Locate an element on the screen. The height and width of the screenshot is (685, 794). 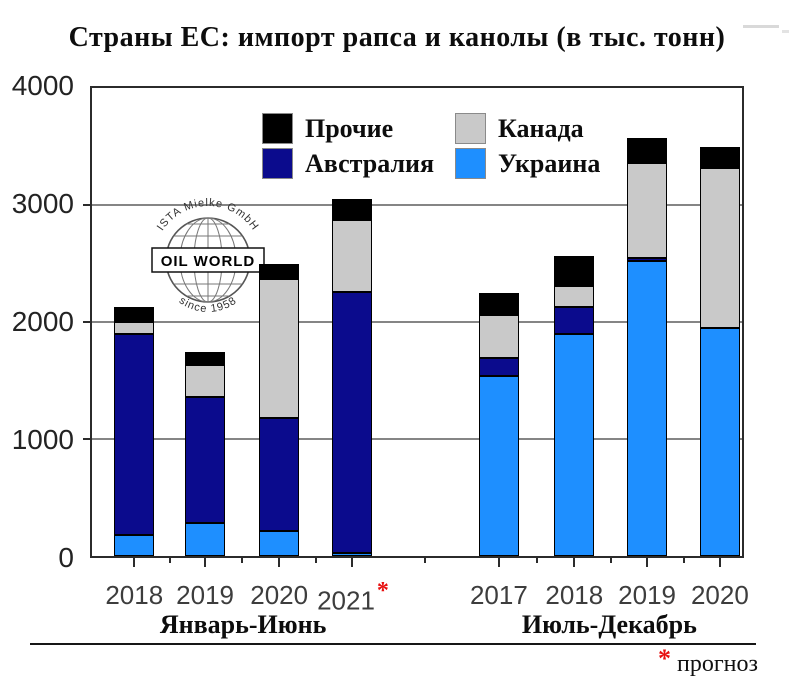
legend-item-prochie: Прочие is located at coordinates (327, 128).